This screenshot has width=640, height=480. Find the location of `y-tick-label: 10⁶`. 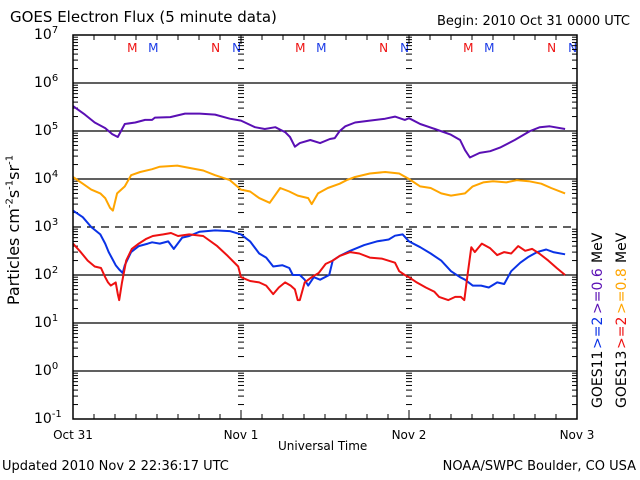

y-tick-label: 10⁶ is located at coordinates (46, 82).